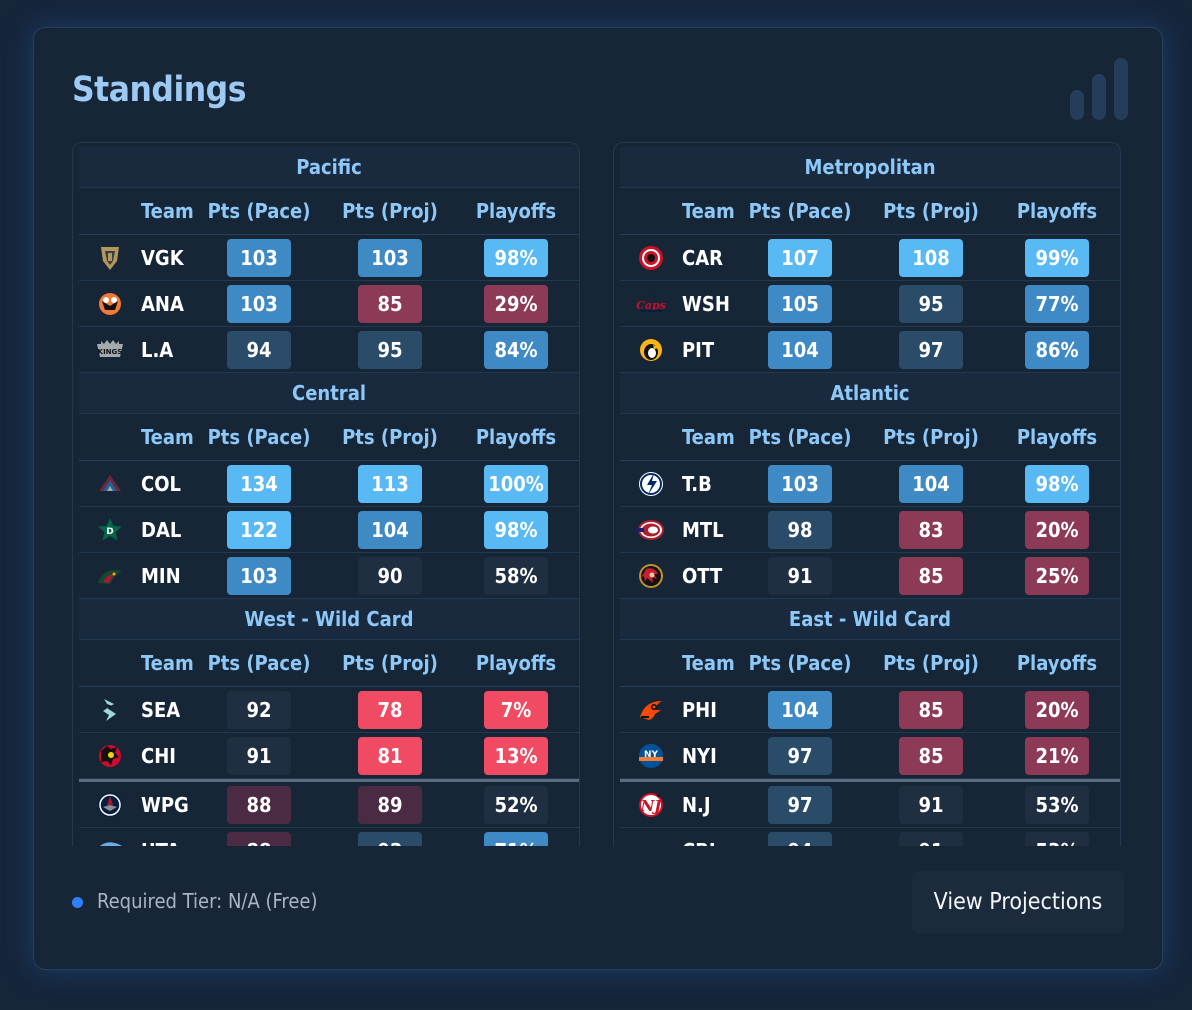  Describe the element at coordinates (651, 841) in the screenshot. I see `cbj-logo-icon` at that location.